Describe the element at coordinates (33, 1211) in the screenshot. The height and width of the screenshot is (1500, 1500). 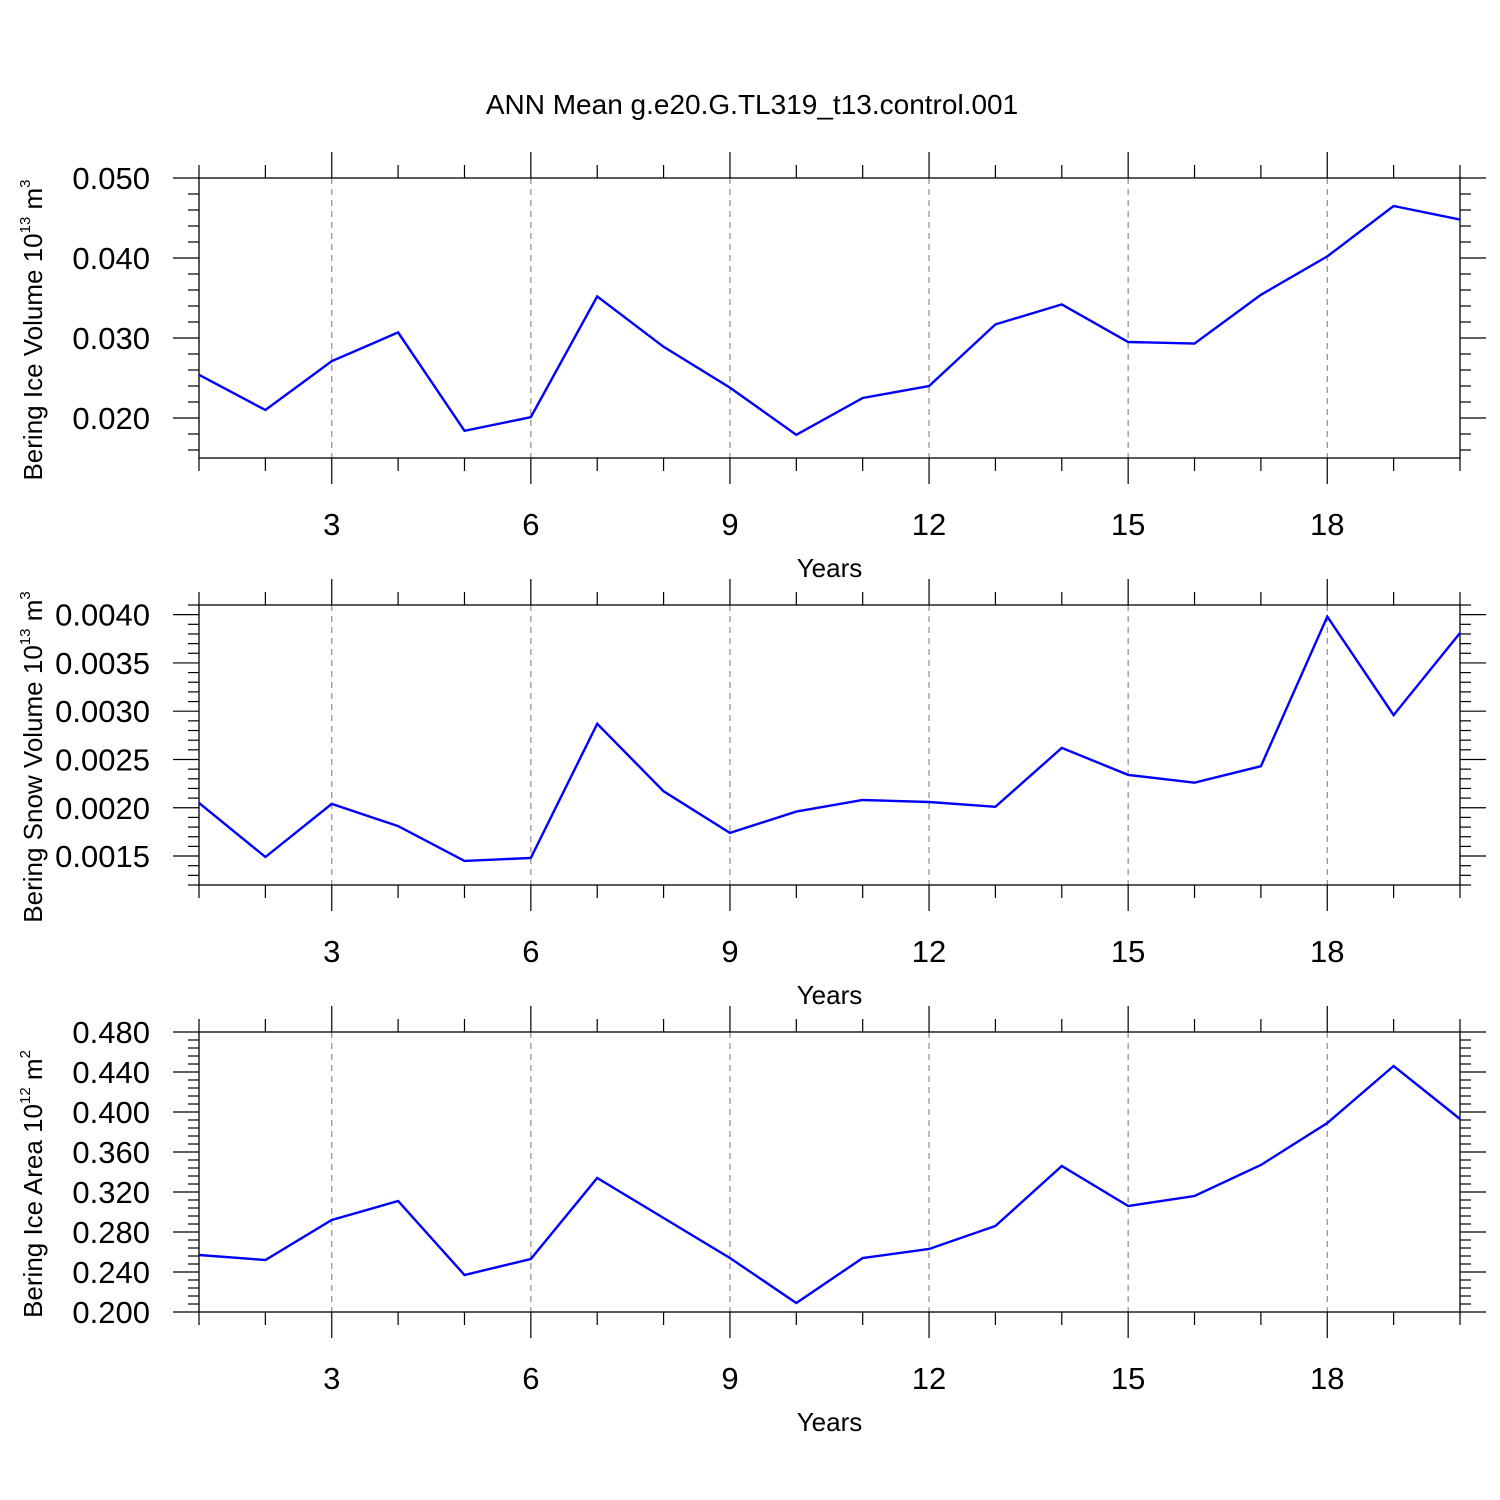
I see `y-axis-label-part: Bering Ice Area 10` at that location.